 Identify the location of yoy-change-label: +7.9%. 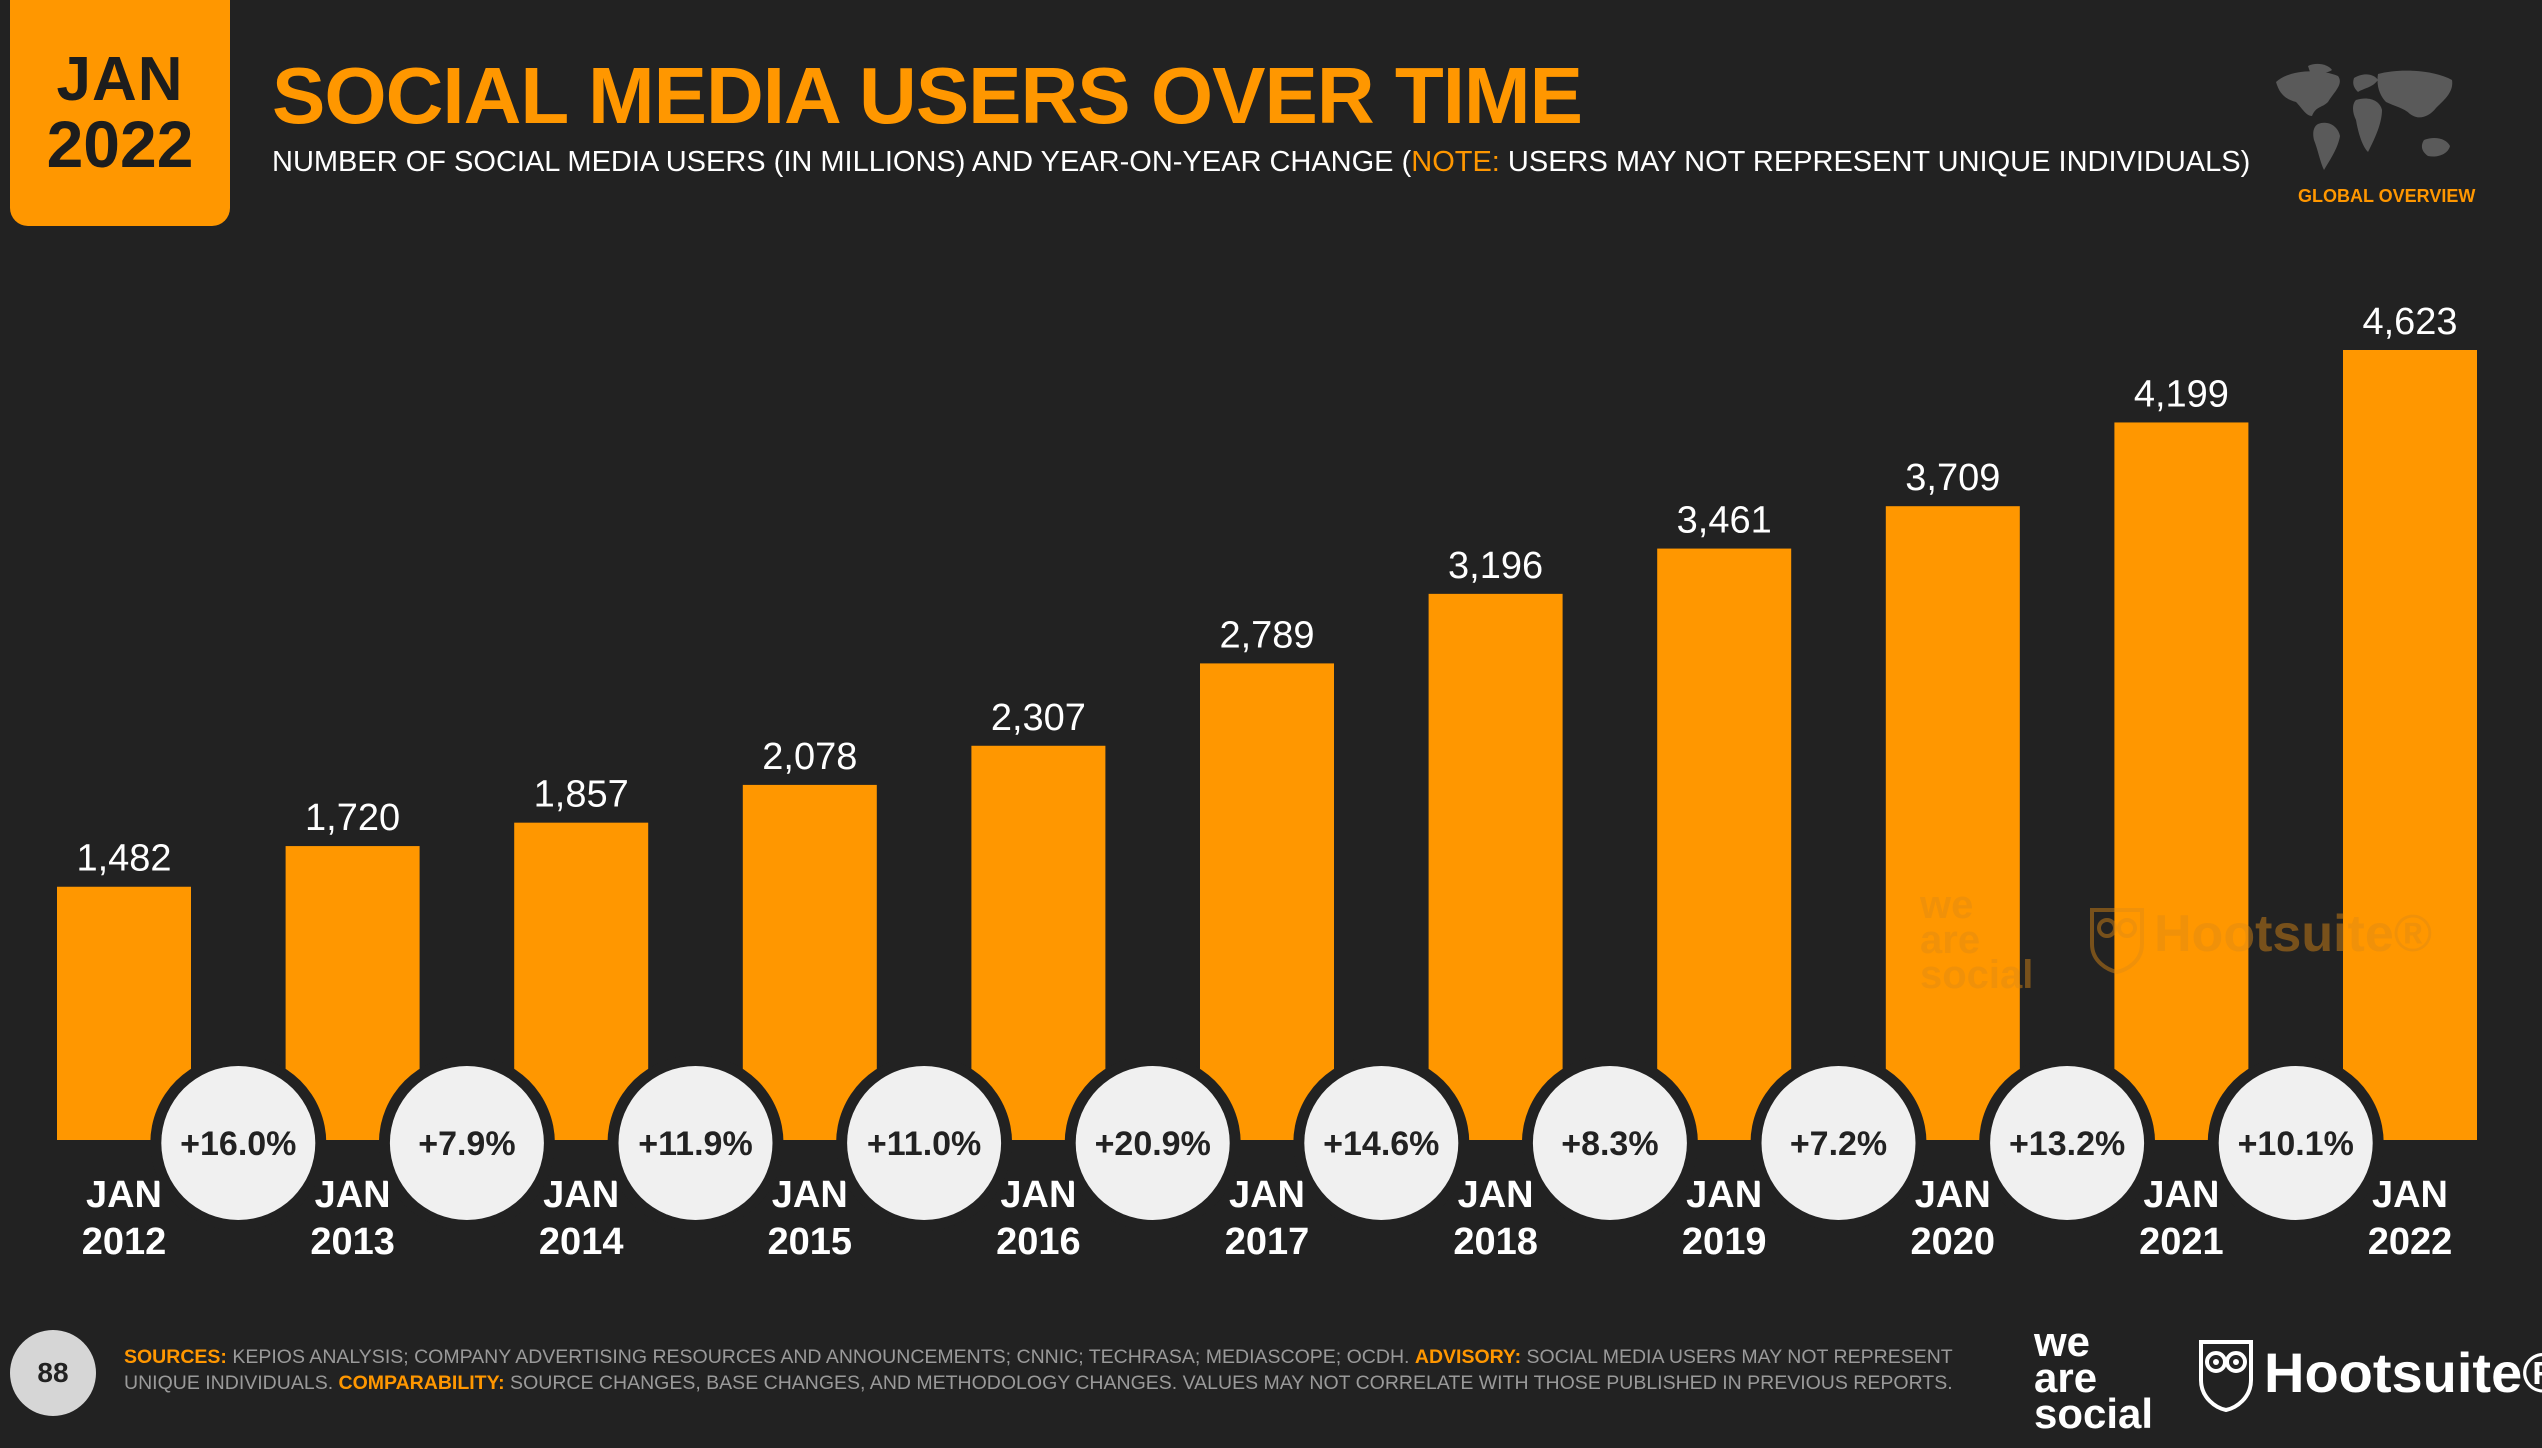
(466, 1144).